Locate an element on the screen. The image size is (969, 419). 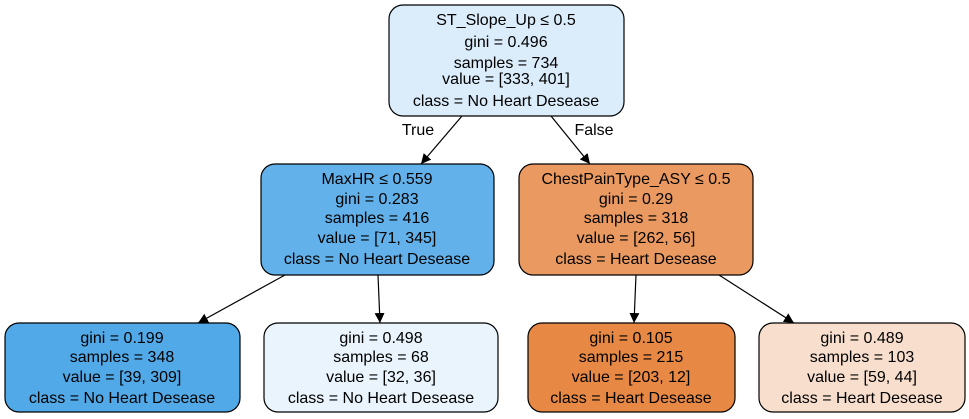
node-line: value = [262, 56] is located at coordinates (636, 238).